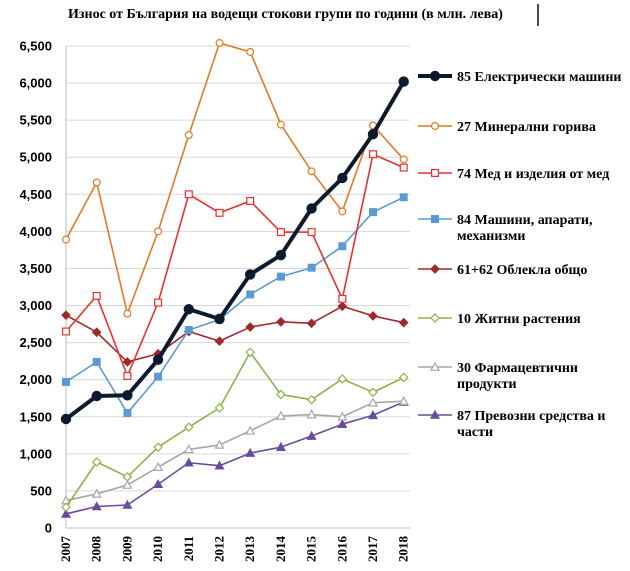  Describe the element at coordinates (341, 549) in the screenshot. I see `x-tick-label: 2016` at that location.